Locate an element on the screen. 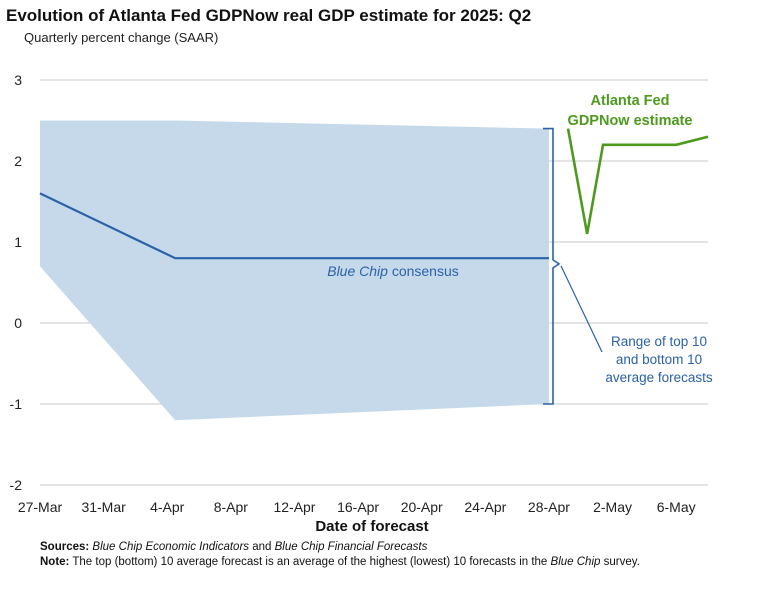 The height and width of the screenshot is (602, 757). range-label-line-3: average forecasts is located at coordinates (659, 377).